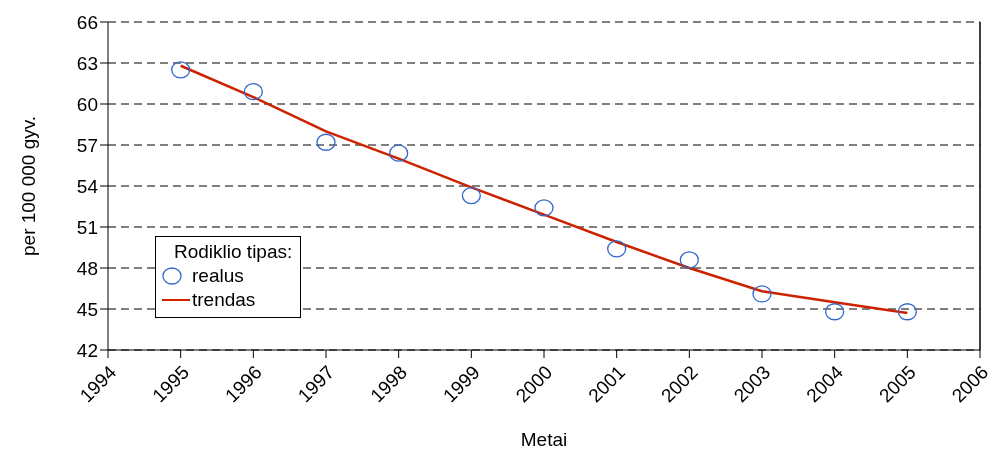 This screenshot has height=460, width=1008. Describe the element at coordinates (224, 300) in the screenshot. I see `legend-label: trendas` at that location.